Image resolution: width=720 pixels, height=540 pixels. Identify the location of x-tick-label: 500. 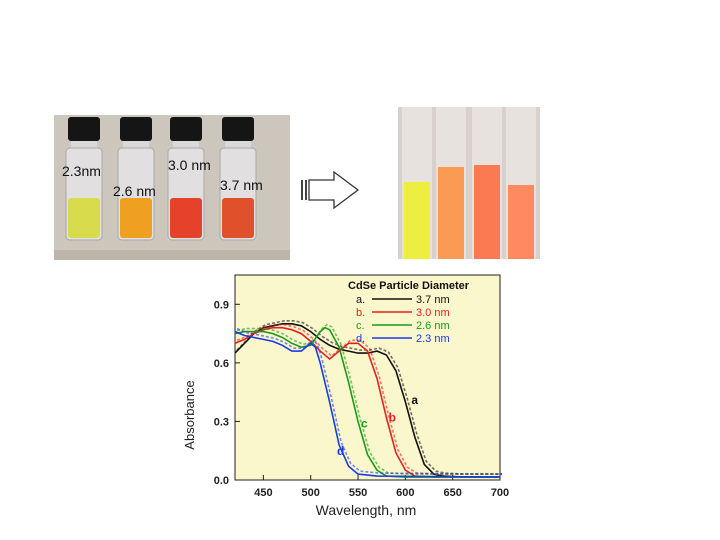
(311, 493).